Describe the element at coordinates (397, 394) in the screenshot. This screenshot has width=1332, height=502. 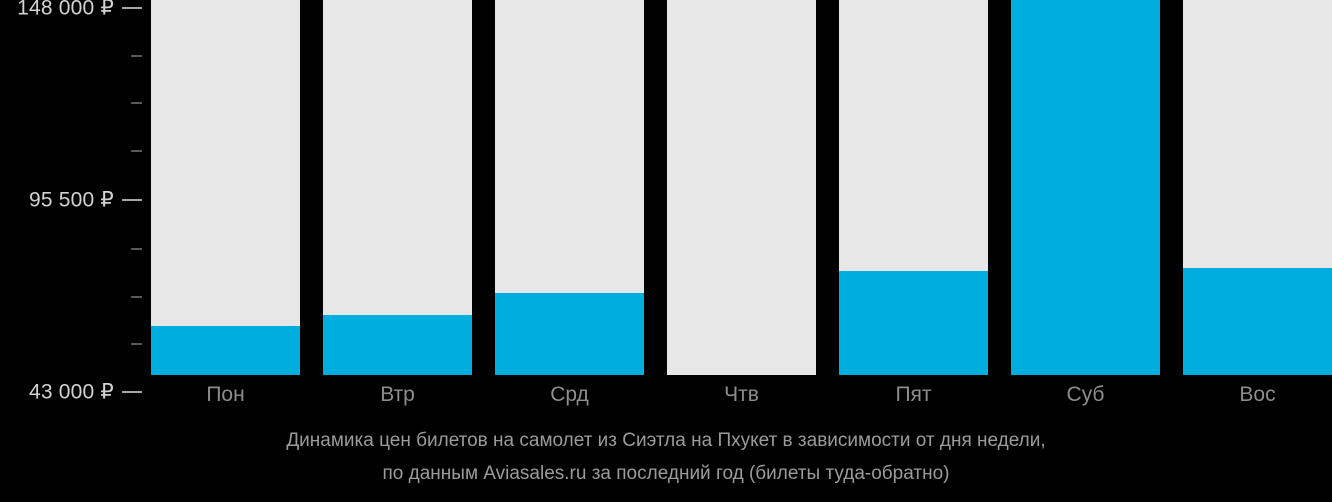
I see `x-axis-label-втр: Втр` at that location.